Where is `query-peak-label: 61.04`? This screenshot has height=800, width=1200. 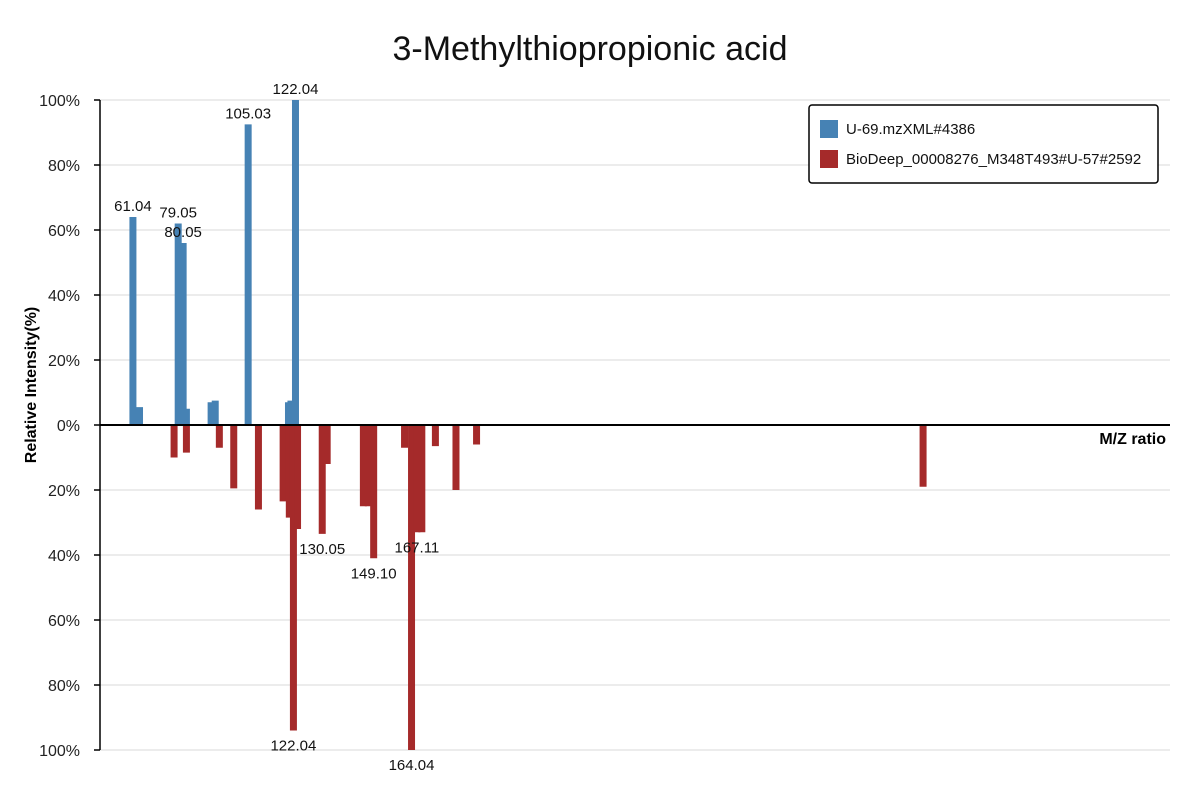 query-peak-label: 61.04 is located at coordinates (133, 206).